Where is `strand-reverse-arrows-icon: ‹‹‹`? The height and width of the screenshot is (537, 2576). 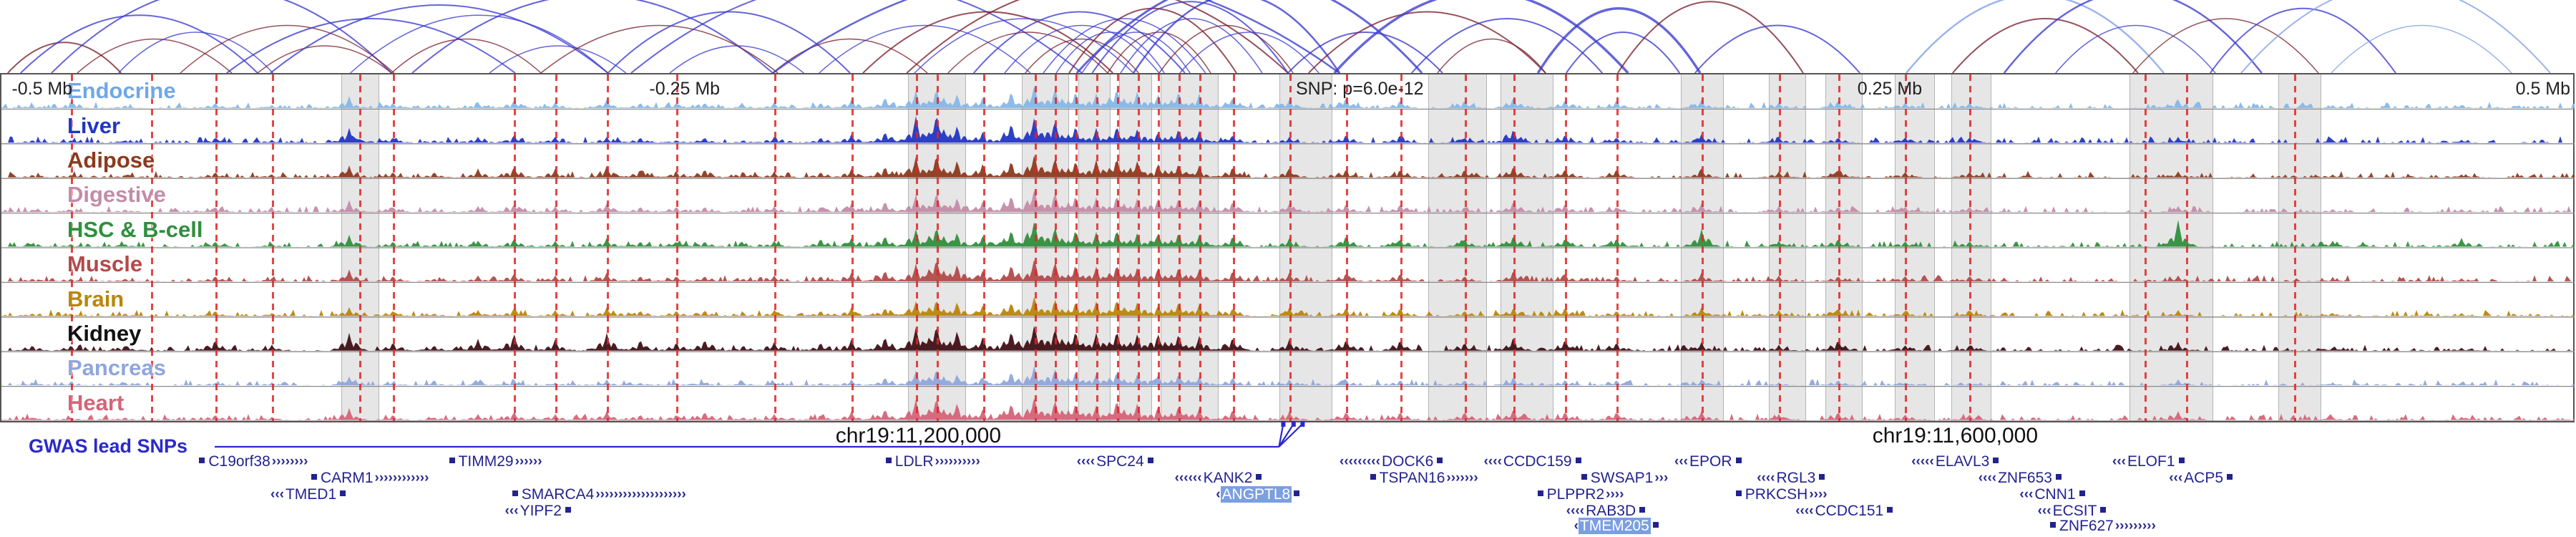
strand-reverse-arrows-icon: ‹‹‹ is located at coordinates (2026, 494).